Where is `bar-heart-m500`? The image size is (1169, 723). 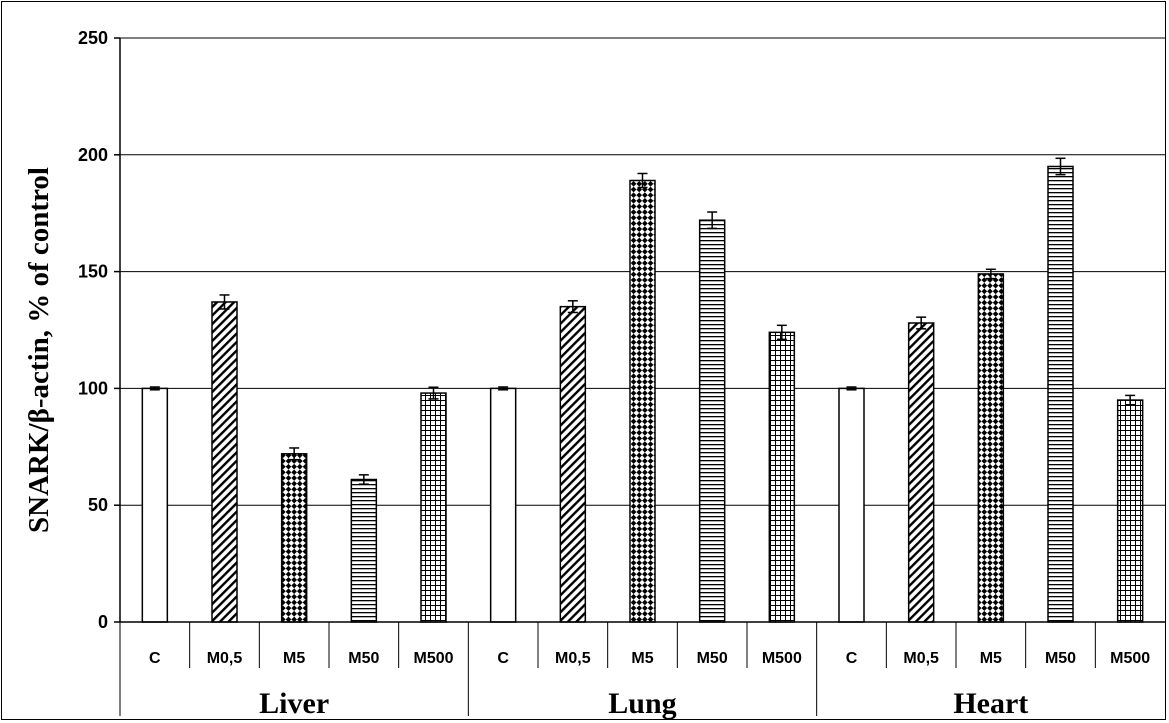 bar-heart-m500 is located at coordinates (1130, 511).